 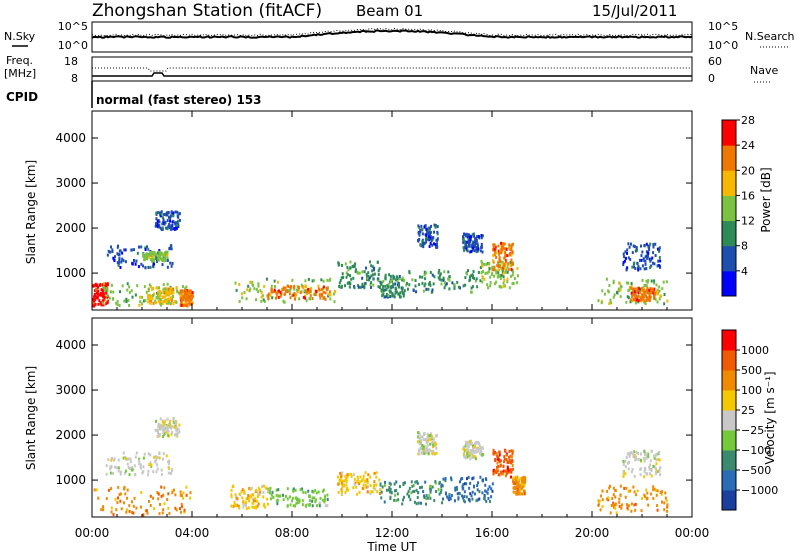 What do you see at coordinates (759, 490) in the screenshot?
I see `colorbar-tick-label: −1000` at bounding box center [759, 490].